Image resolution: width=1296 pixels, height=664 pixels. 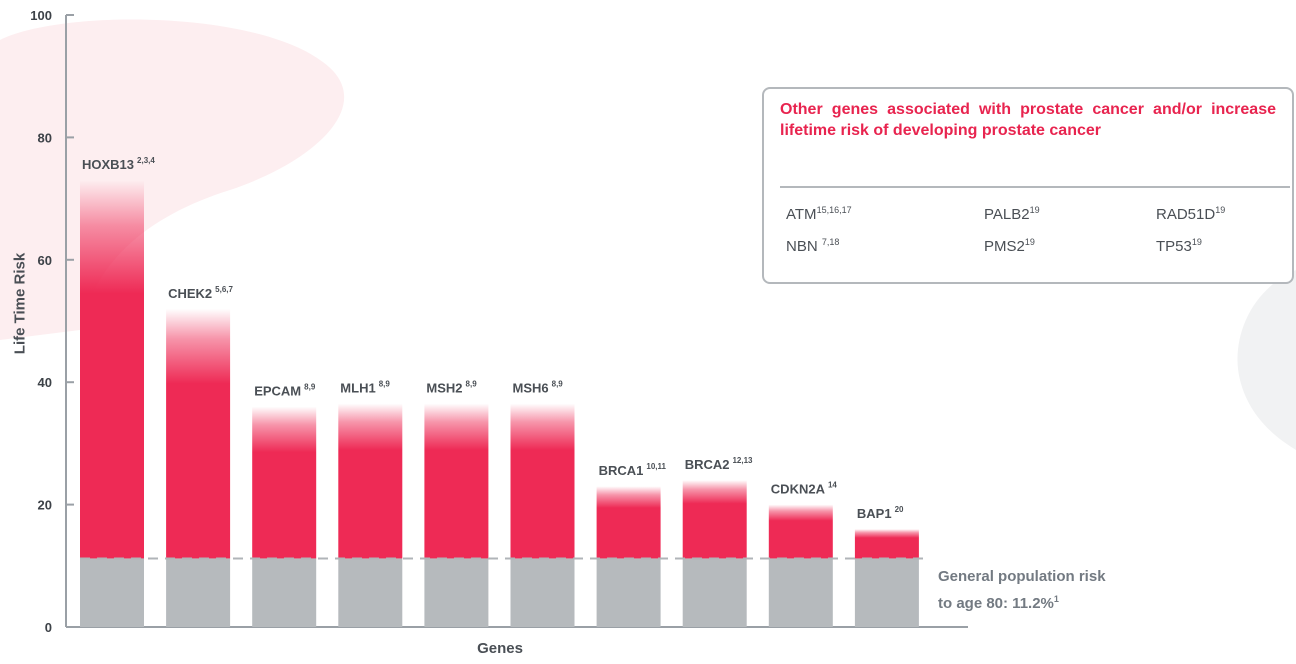 I want to click on x-axis-label: Genes, so click(x=500, y=648).